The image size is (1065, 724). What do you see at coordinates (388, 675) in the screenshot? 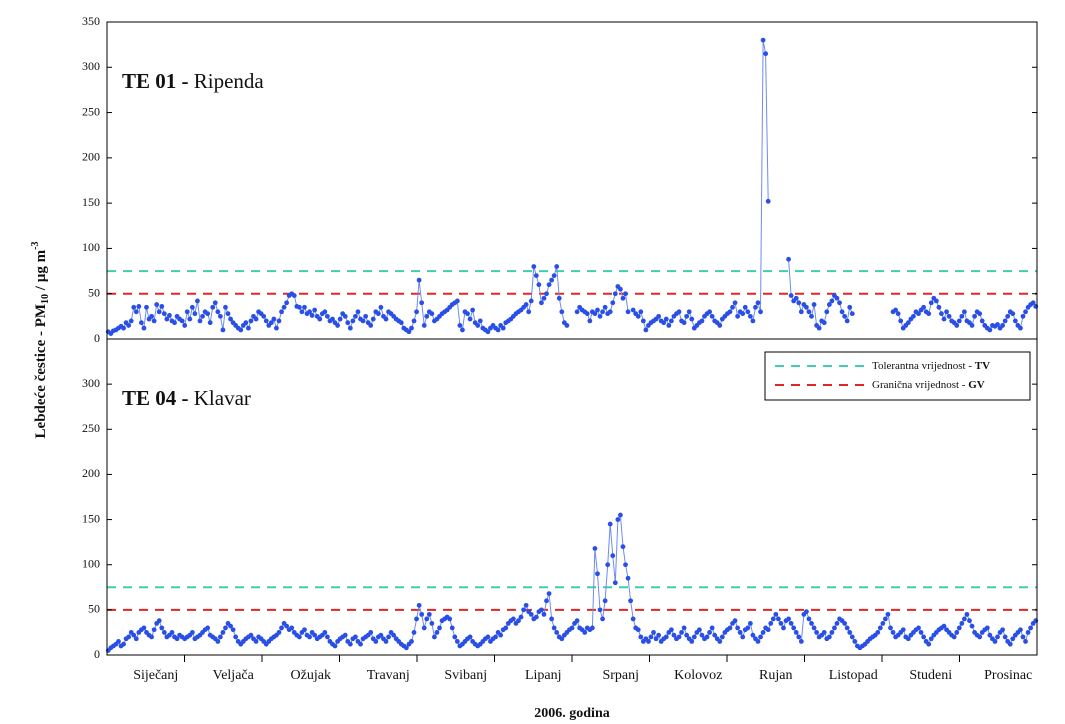
I see `x-tick-label: Travanj` at bounding box center [388, 675].